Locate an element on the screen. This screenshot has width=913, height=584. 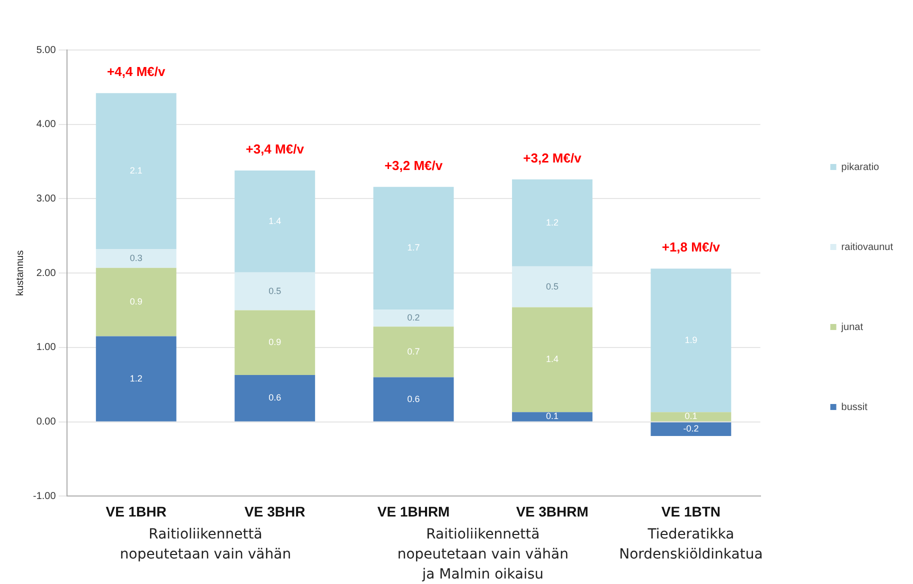
data-label: 0.7 is located at coordinates (413, 351).